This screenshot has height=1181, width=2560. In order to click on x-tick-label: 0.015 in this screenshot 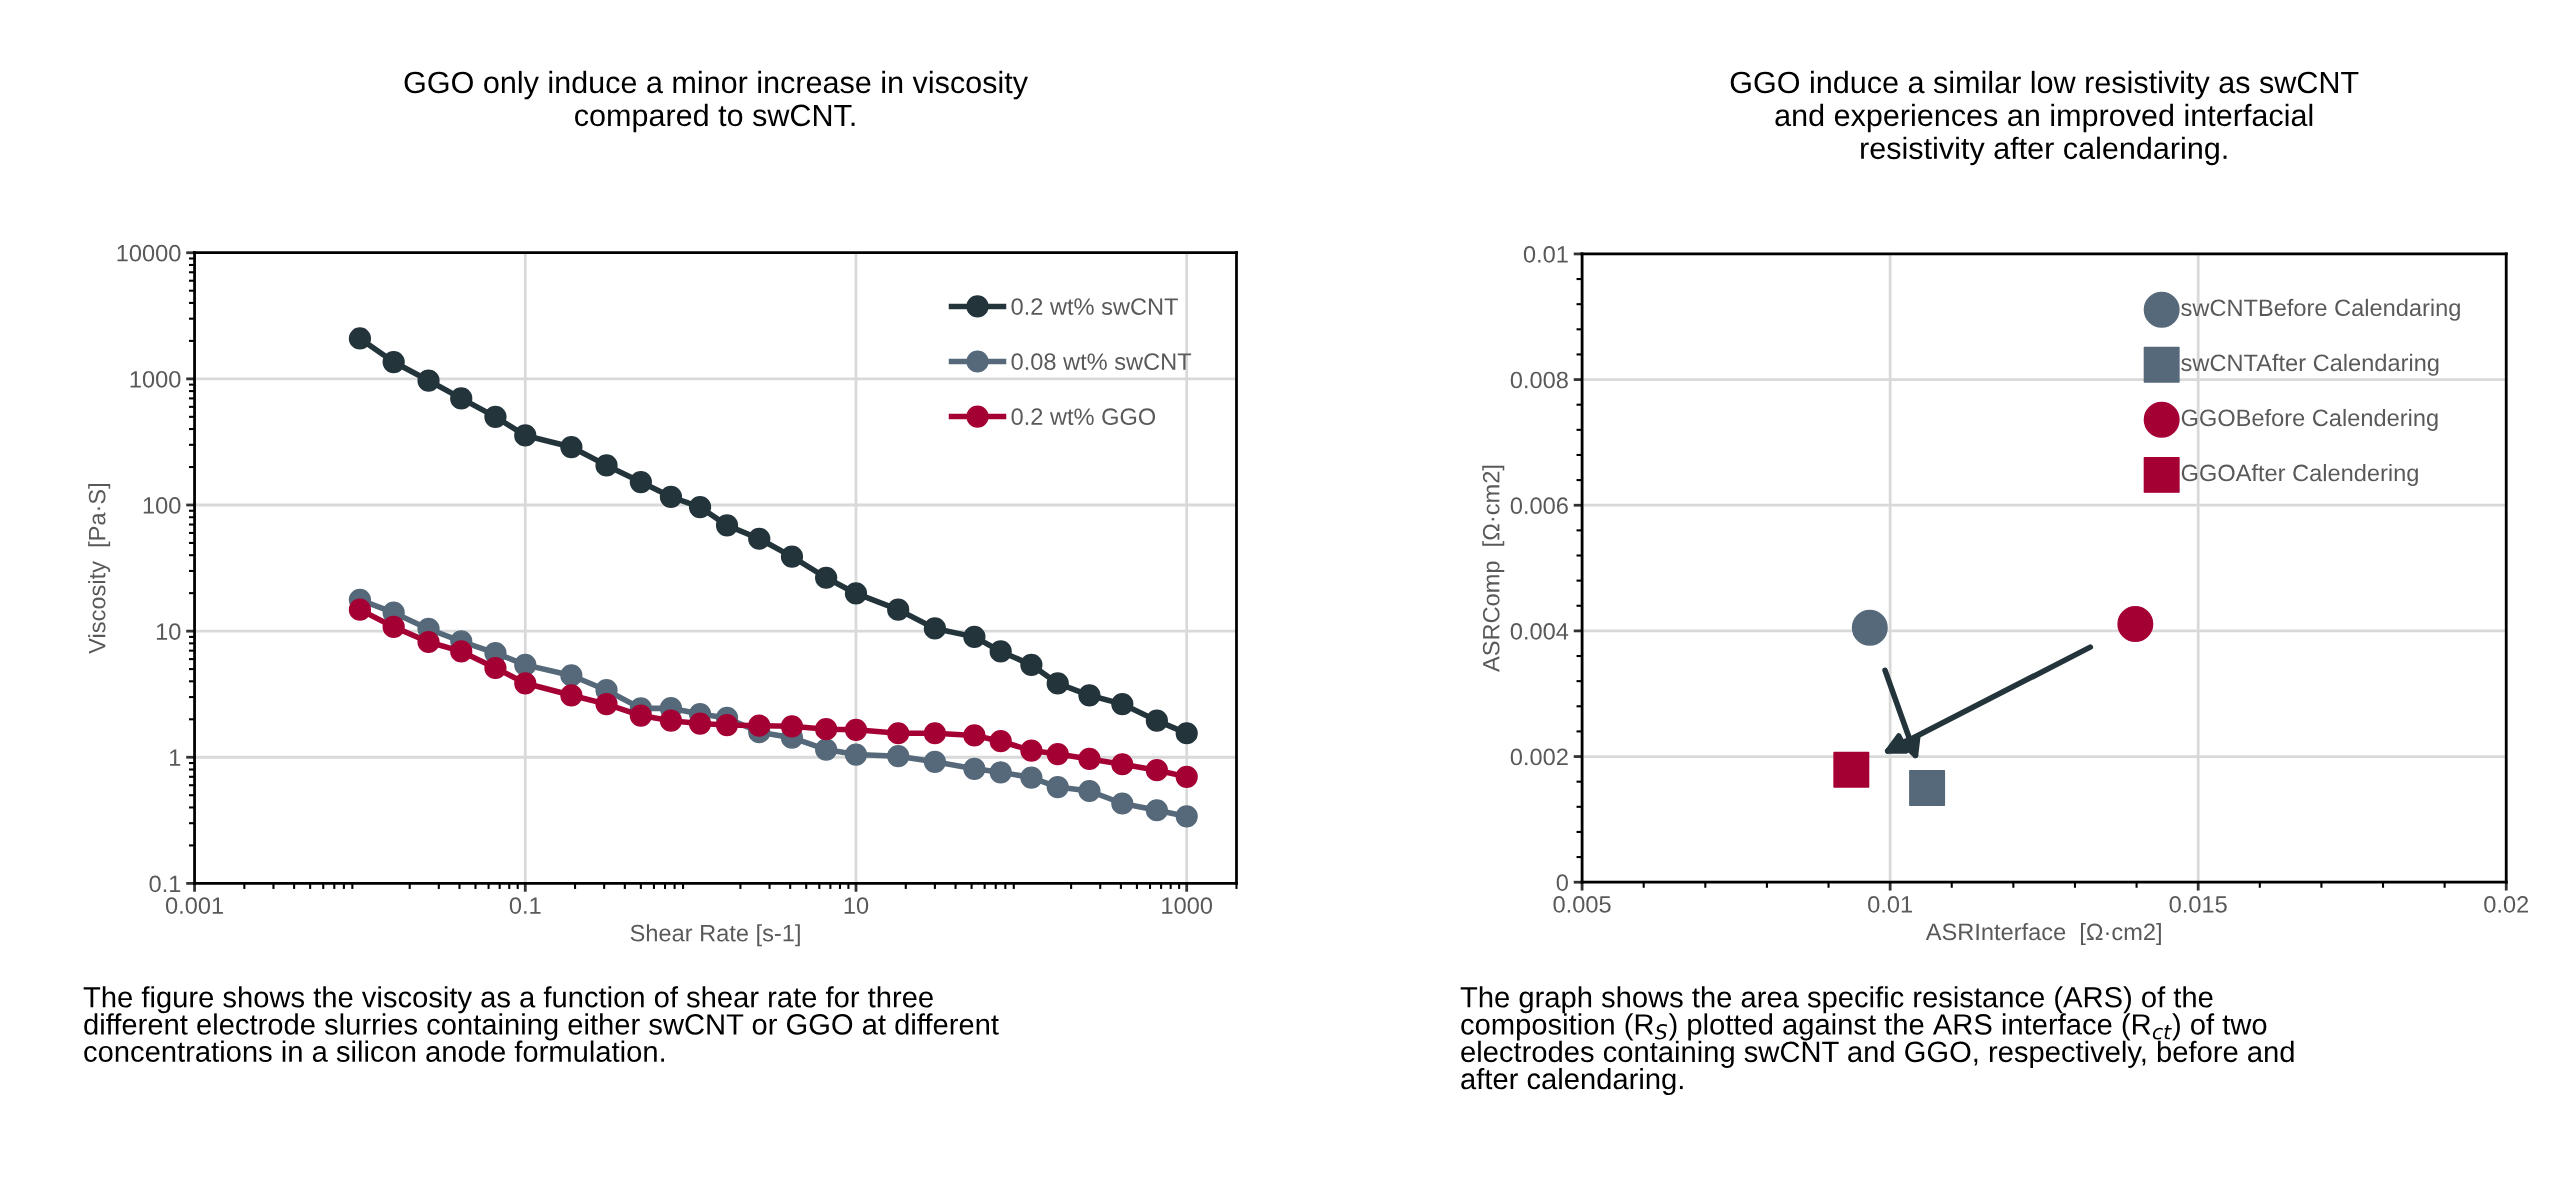, I will do `click(2198, 904)`.